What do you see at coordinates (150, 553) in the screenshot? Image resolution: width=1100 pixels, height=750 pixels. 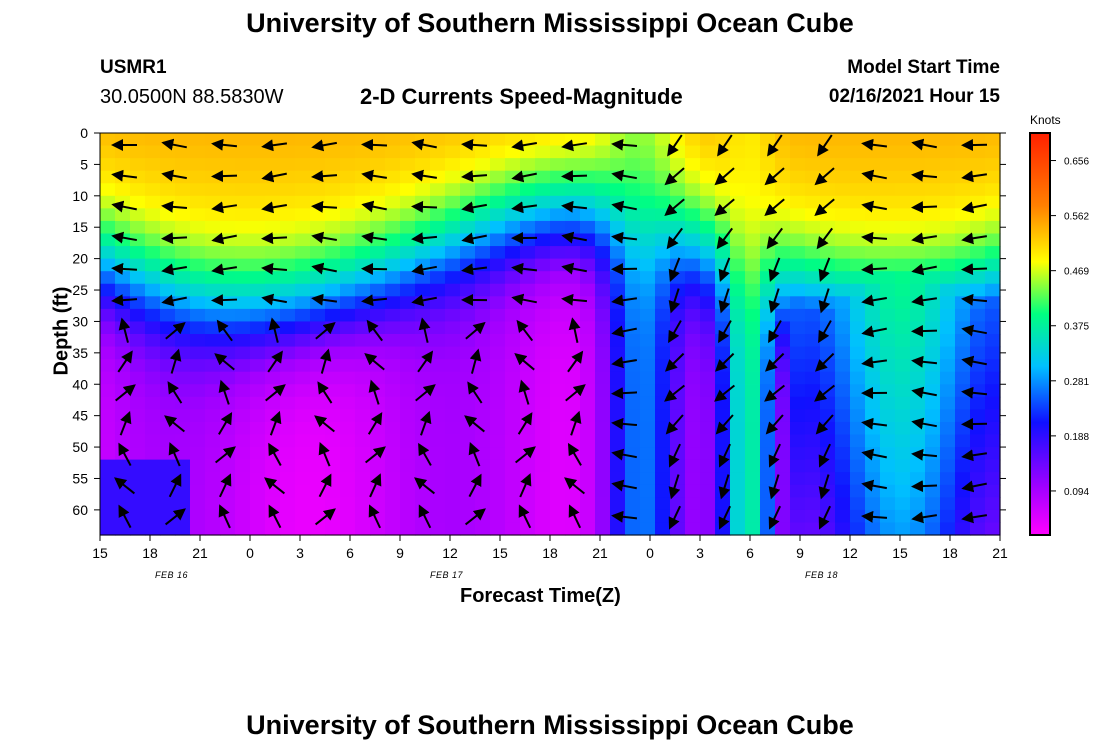 I see `x-tick-label: 18` at bounding box center [150, 553].